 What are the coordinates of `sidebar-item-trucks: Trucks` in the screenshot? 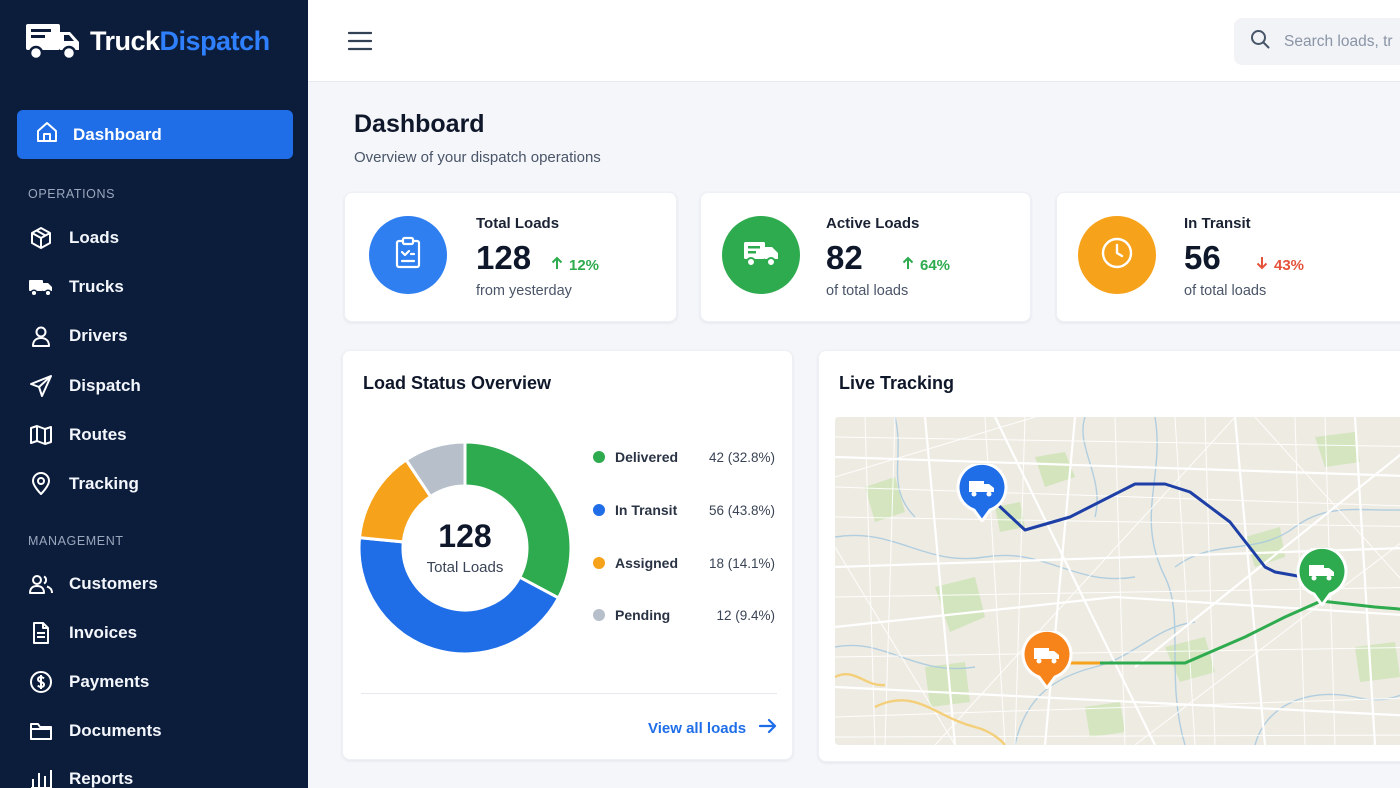 It's located at (76, 287).